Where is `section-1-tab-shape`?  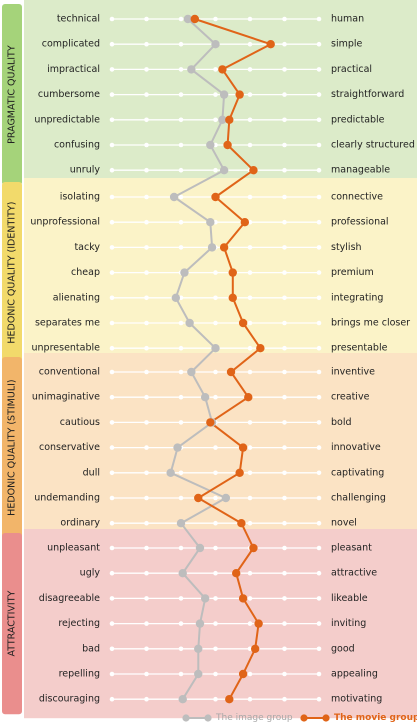 section-1-tab-shape is located at coordinates (12, 273).